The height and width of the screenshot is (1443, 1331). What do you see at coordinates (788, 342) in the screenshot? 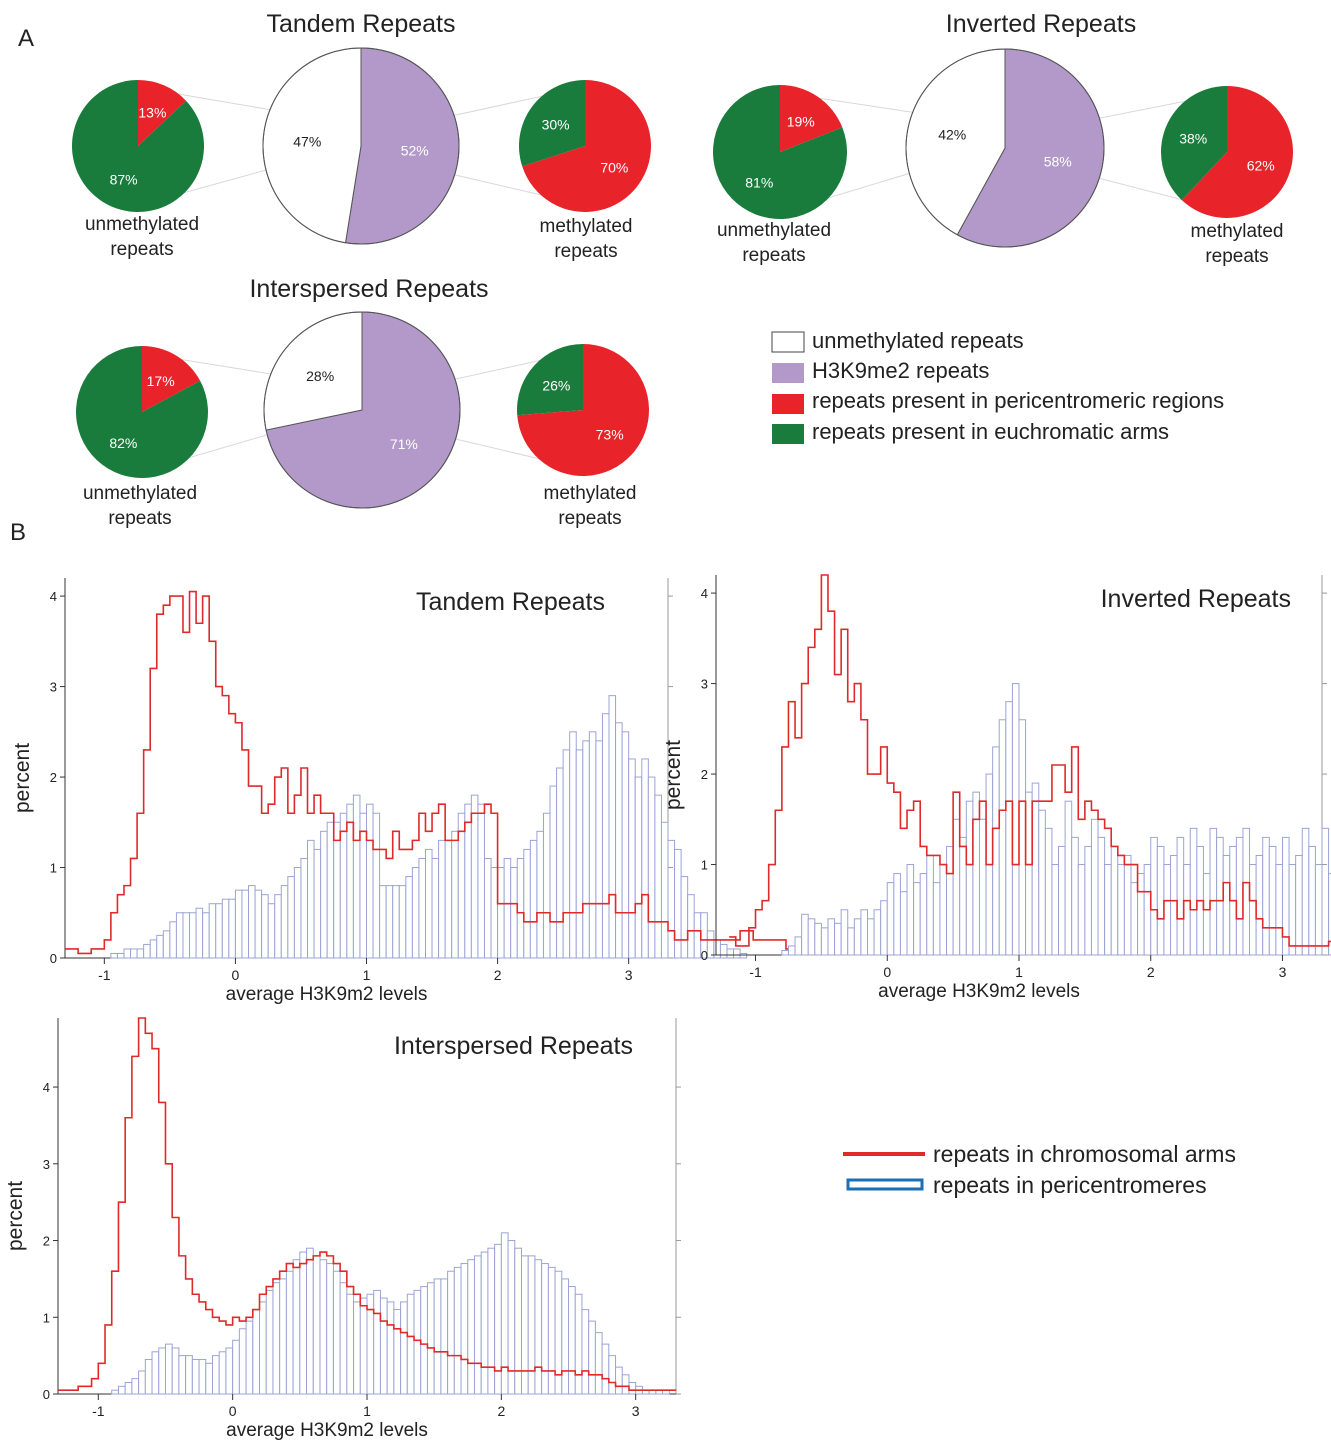
I see `legend-swatch-unmethylated` at bounding box center [788, 342].